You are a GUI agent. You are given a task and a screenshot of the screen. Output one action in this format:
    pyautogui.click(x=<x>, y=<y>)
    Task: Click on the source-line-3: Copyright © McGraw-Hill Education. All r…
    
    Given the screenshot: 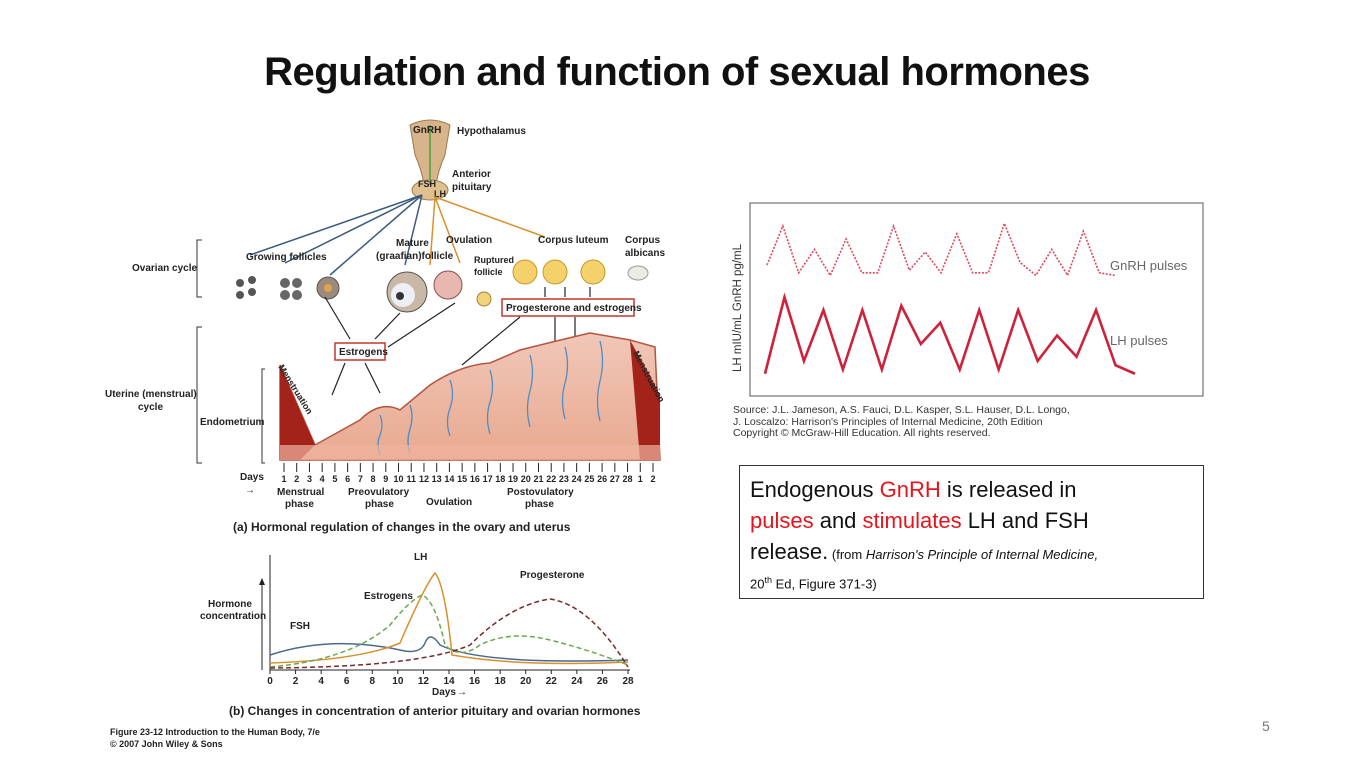 What is the action you would take?
    pyautogui.click(x=862, y=433)
    